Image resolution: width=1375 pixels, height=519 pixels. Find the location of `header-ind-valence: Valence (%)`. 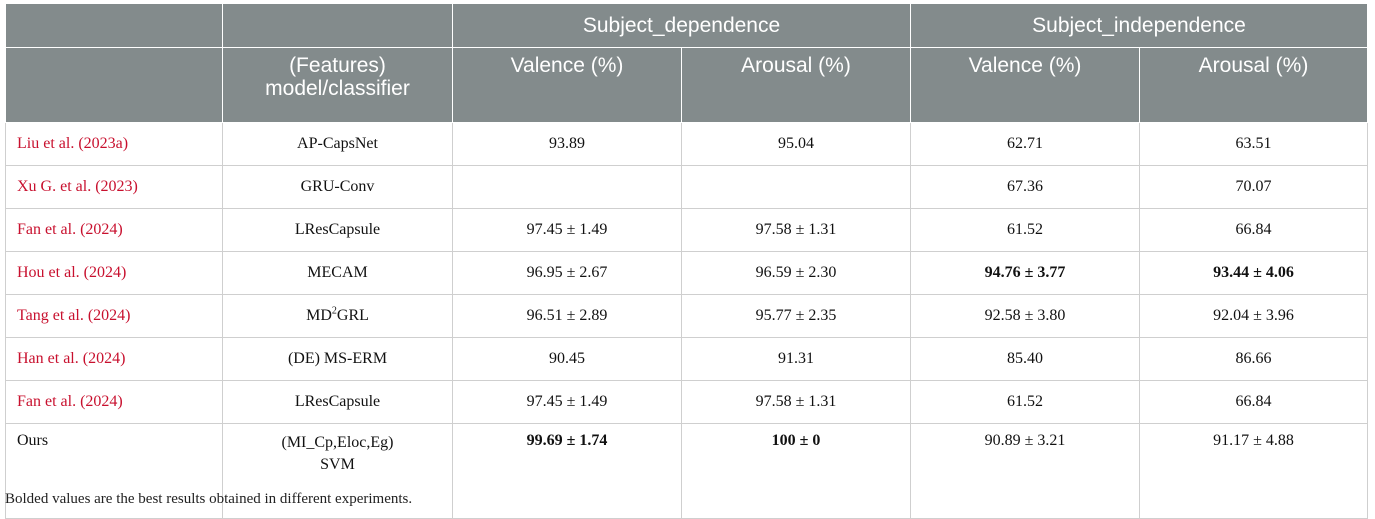

header-ind-valence: Valence (%) is located at coordinates (1025, 85).